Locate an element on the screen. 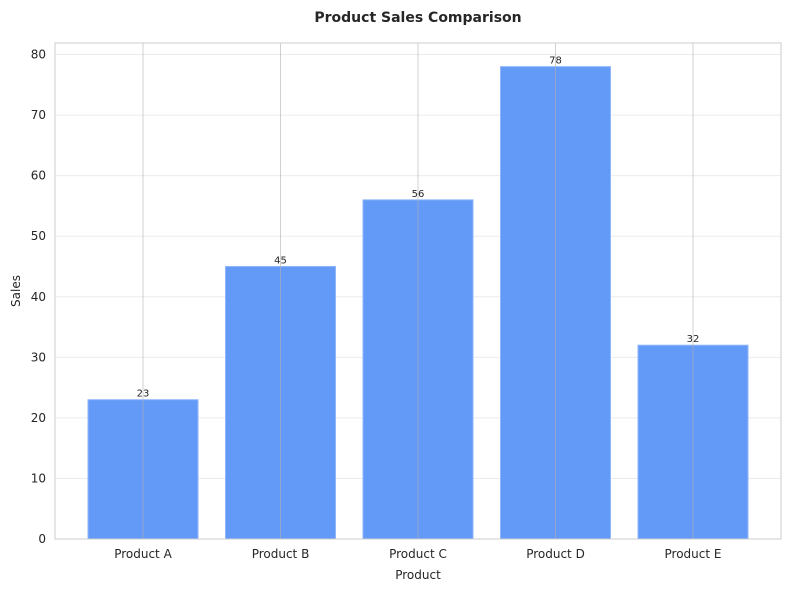 The image size is (791, 596). x-tick-label: Product D is located at coordinates (555, 554).